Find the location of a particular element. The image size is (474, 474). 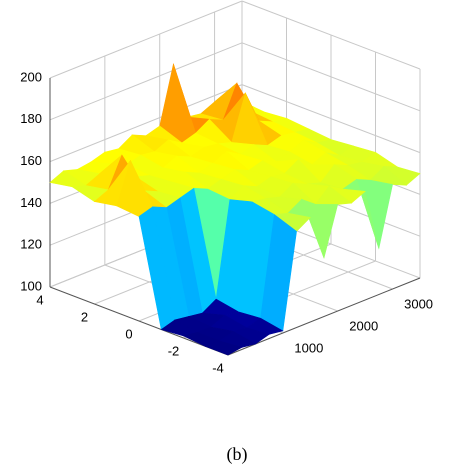

z-tick-label: 120 is located at coordinates (31, 244).